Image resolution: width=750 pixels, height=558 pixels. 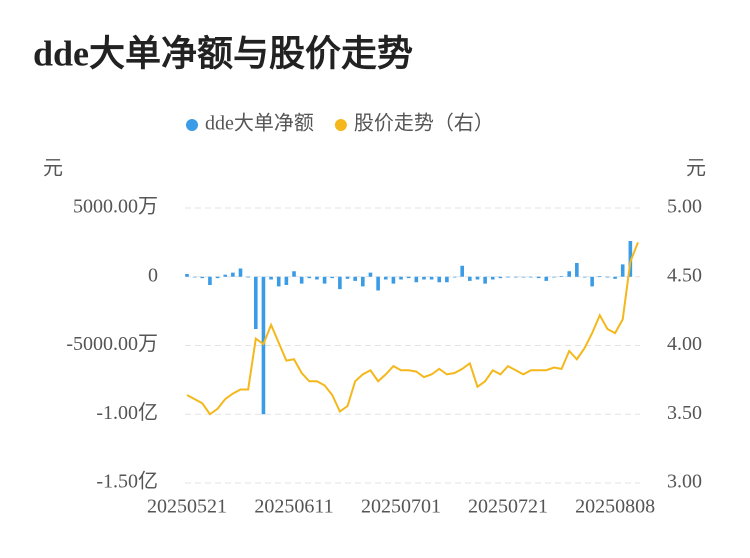 I want to click on y-tick-label: 5000.00万, so click(x=115, y=207).